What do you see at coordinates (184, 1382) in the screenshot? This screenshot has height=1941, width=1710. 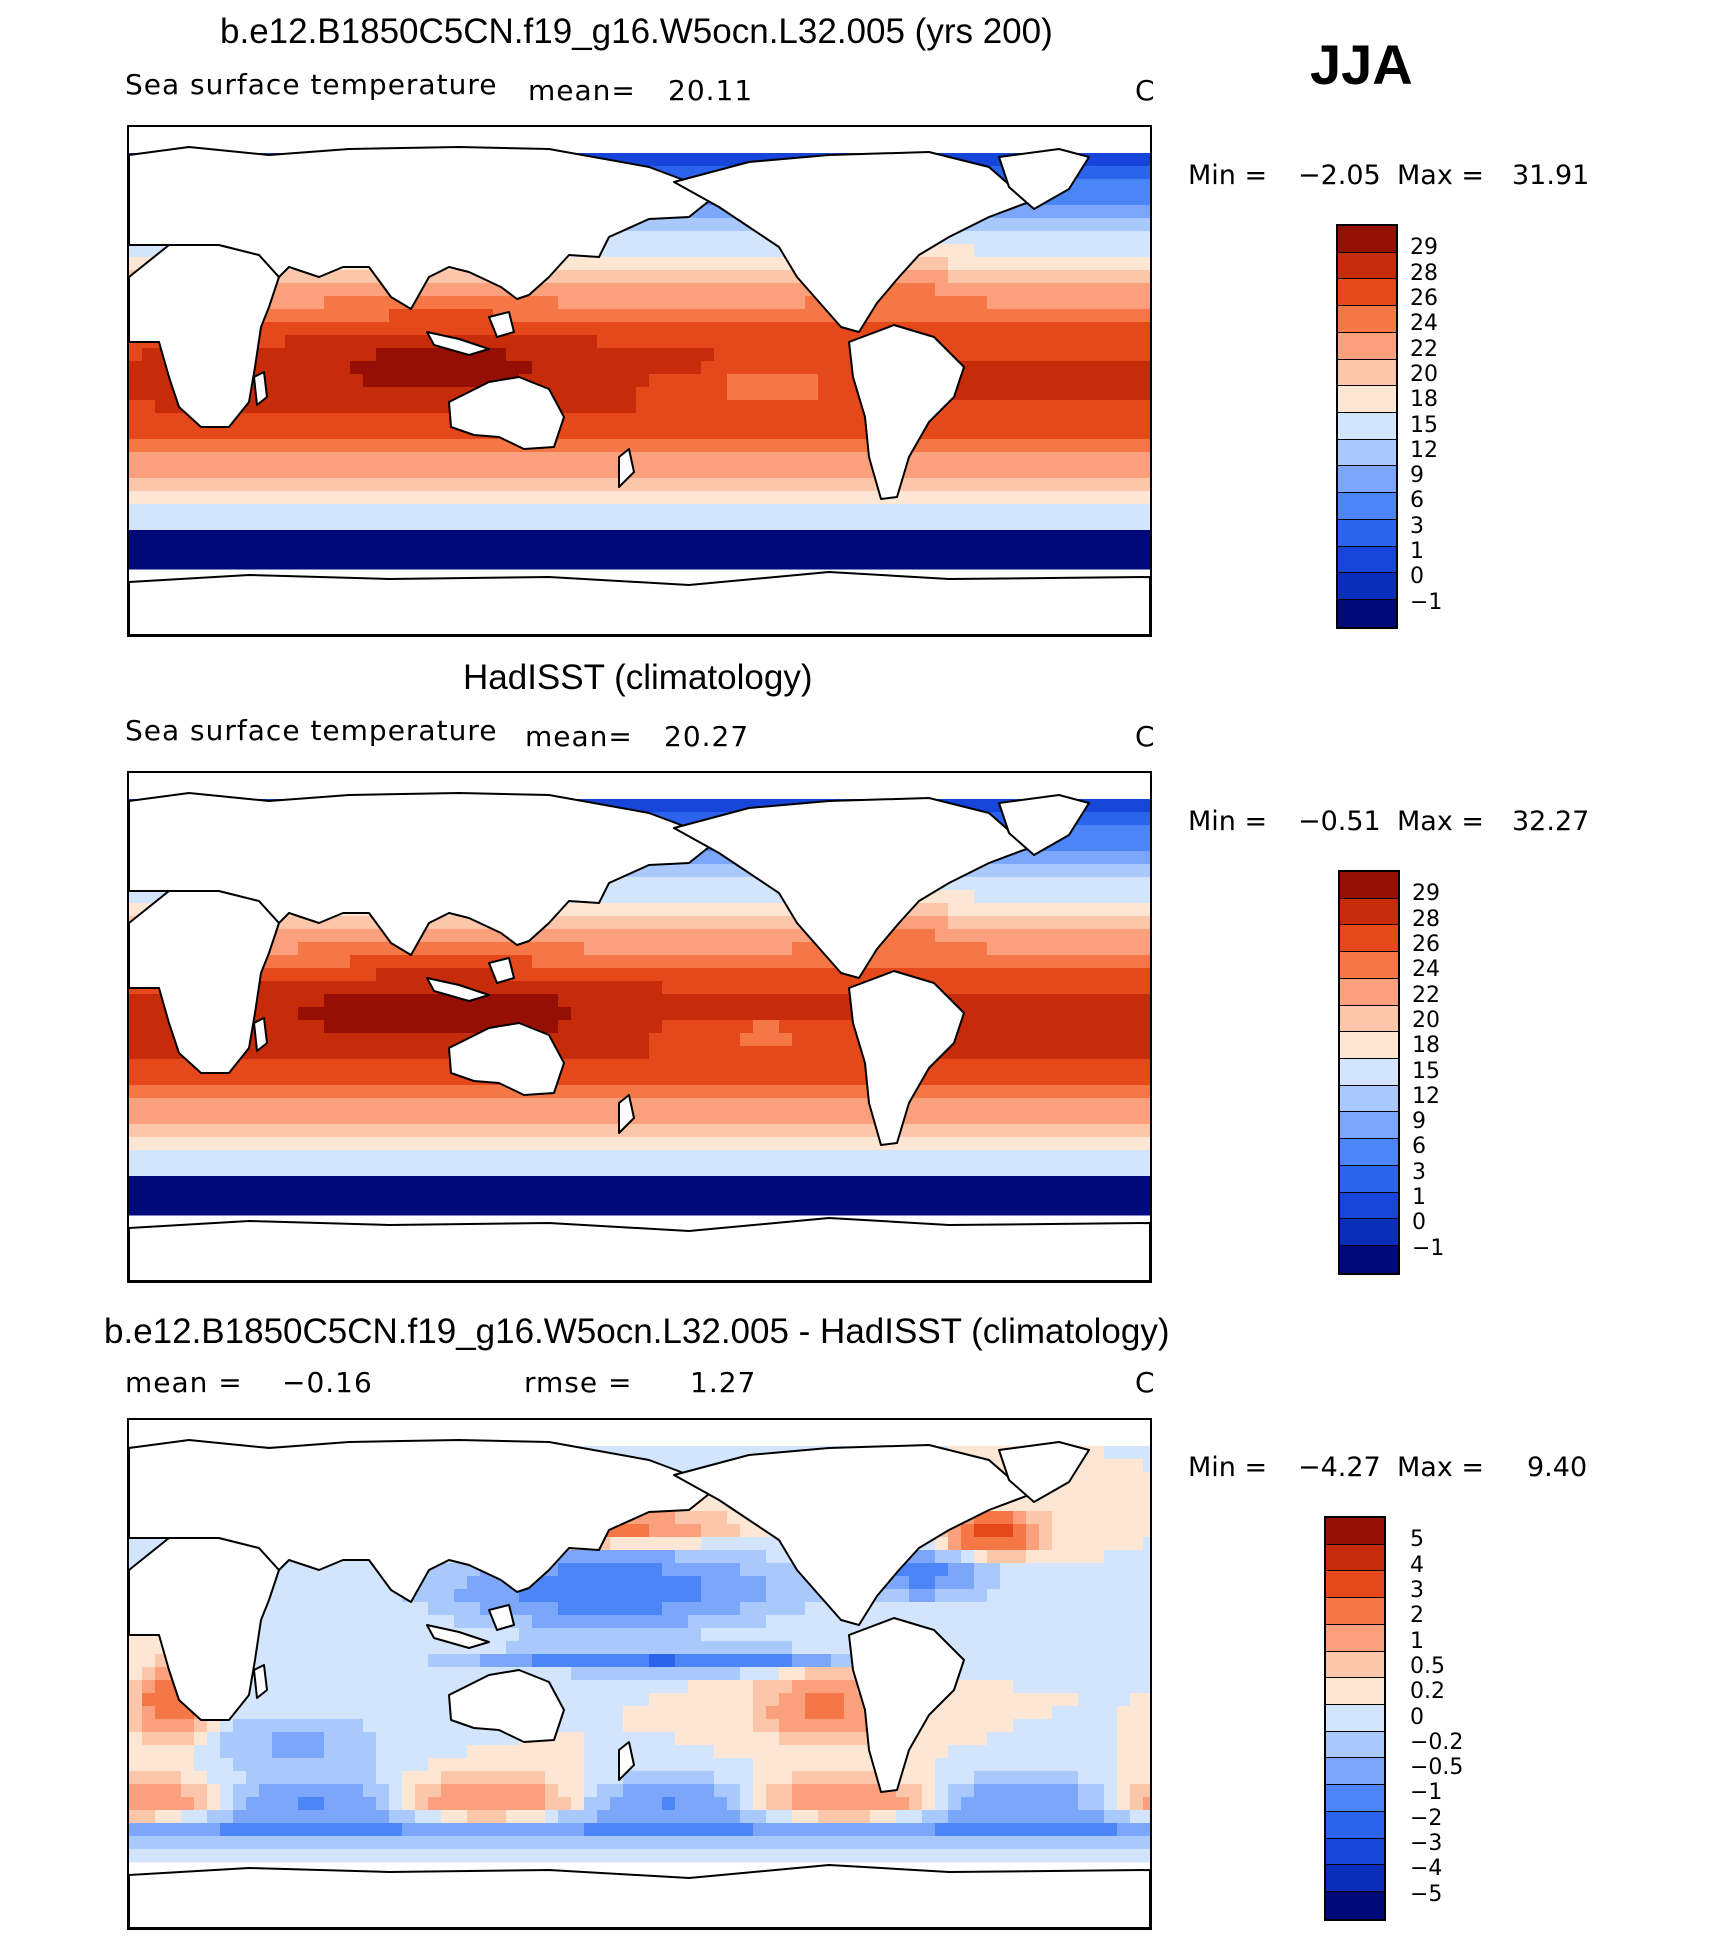 I see `panel3-mean-label: mean =` at bounding box center [184, 1382].